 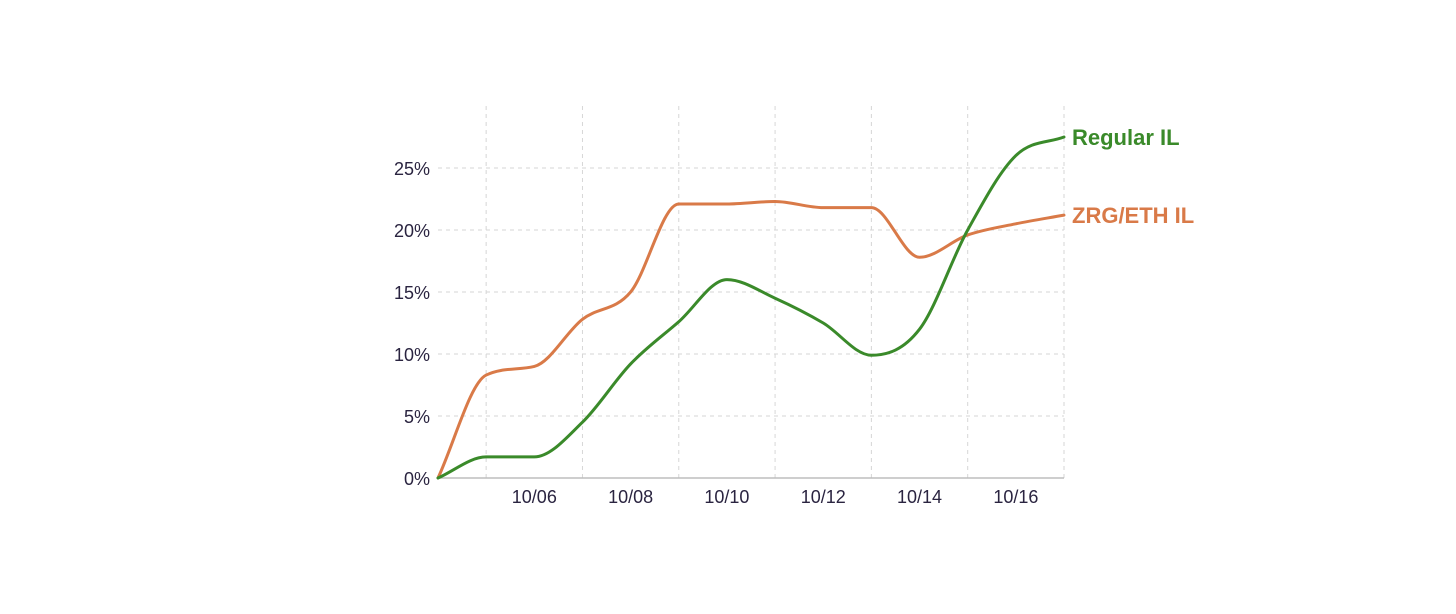 What do you see at coordinates (1133, 176) in the screenshot?
I see `series-end-labels: Regular IL ZRG/ETH IL` at bounding box center [1133, 176].